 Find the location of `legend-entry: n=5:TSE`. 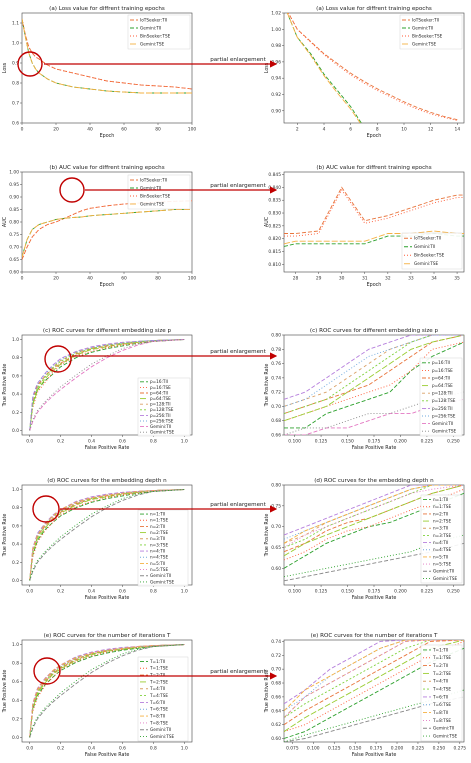

legend-entry: n=5:TSE is located at coordinates (159, 569).